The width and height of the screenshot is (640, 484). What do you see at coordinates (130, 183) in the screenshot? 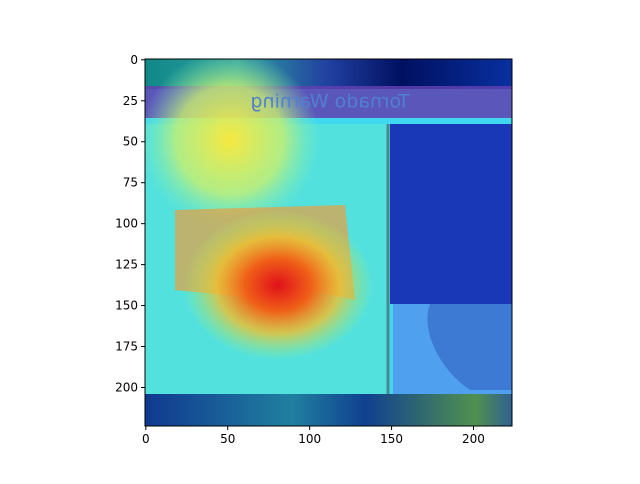
I see `y-tick-label: 75` at bounding box center [130, 183].